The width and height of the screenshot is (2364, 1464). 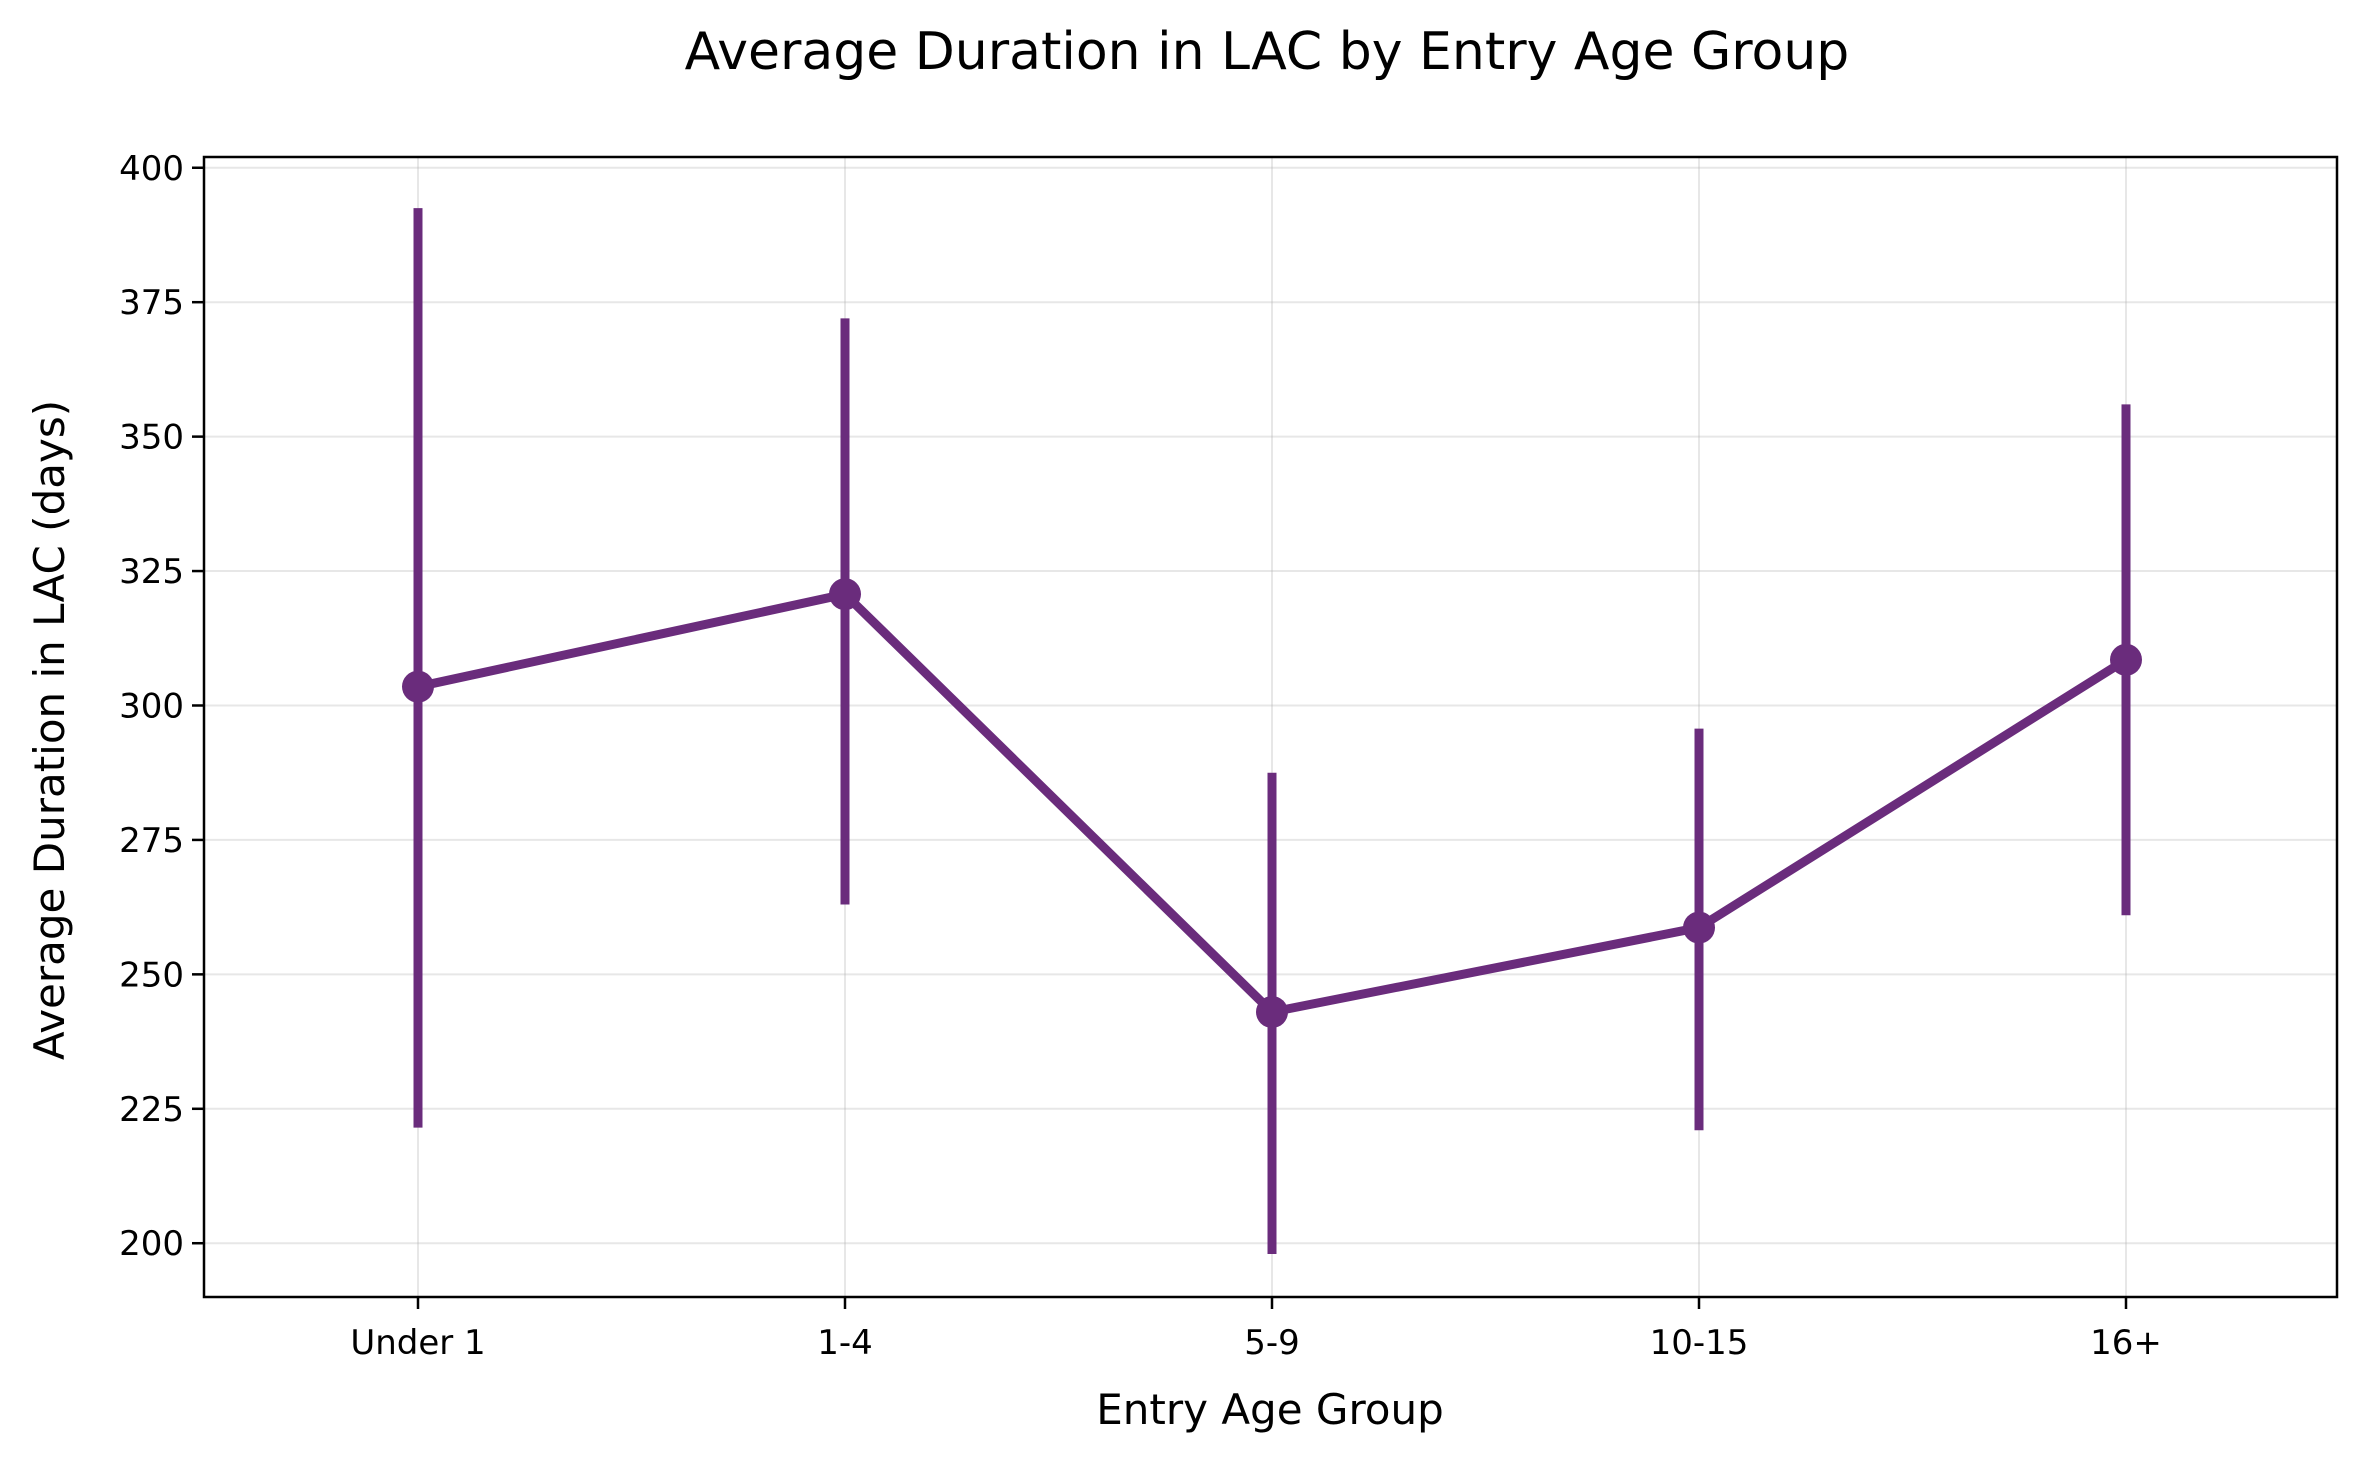 What do you see at coordinates (49, 730) in the screenshot?
I see `y-axis-label: Average Duration in LAC (days)` at bounding box center [49, 730].